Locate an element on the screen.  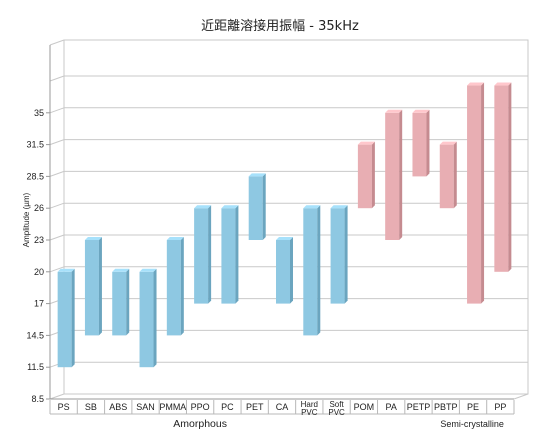
y-tick-label: 26 is located at coordinates (39, 208).